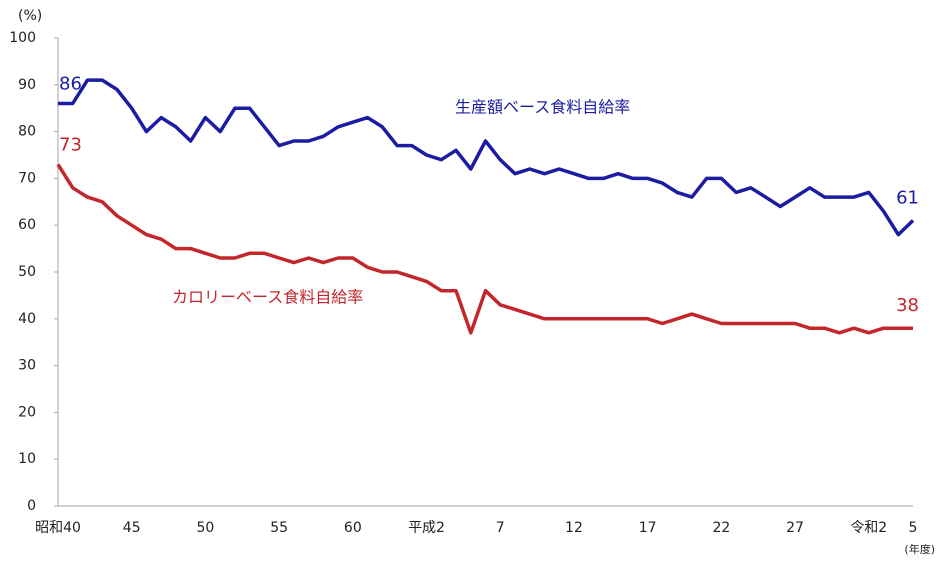  I want to click on series-name: 生産額ベース食料自給率, so click(542, 107).